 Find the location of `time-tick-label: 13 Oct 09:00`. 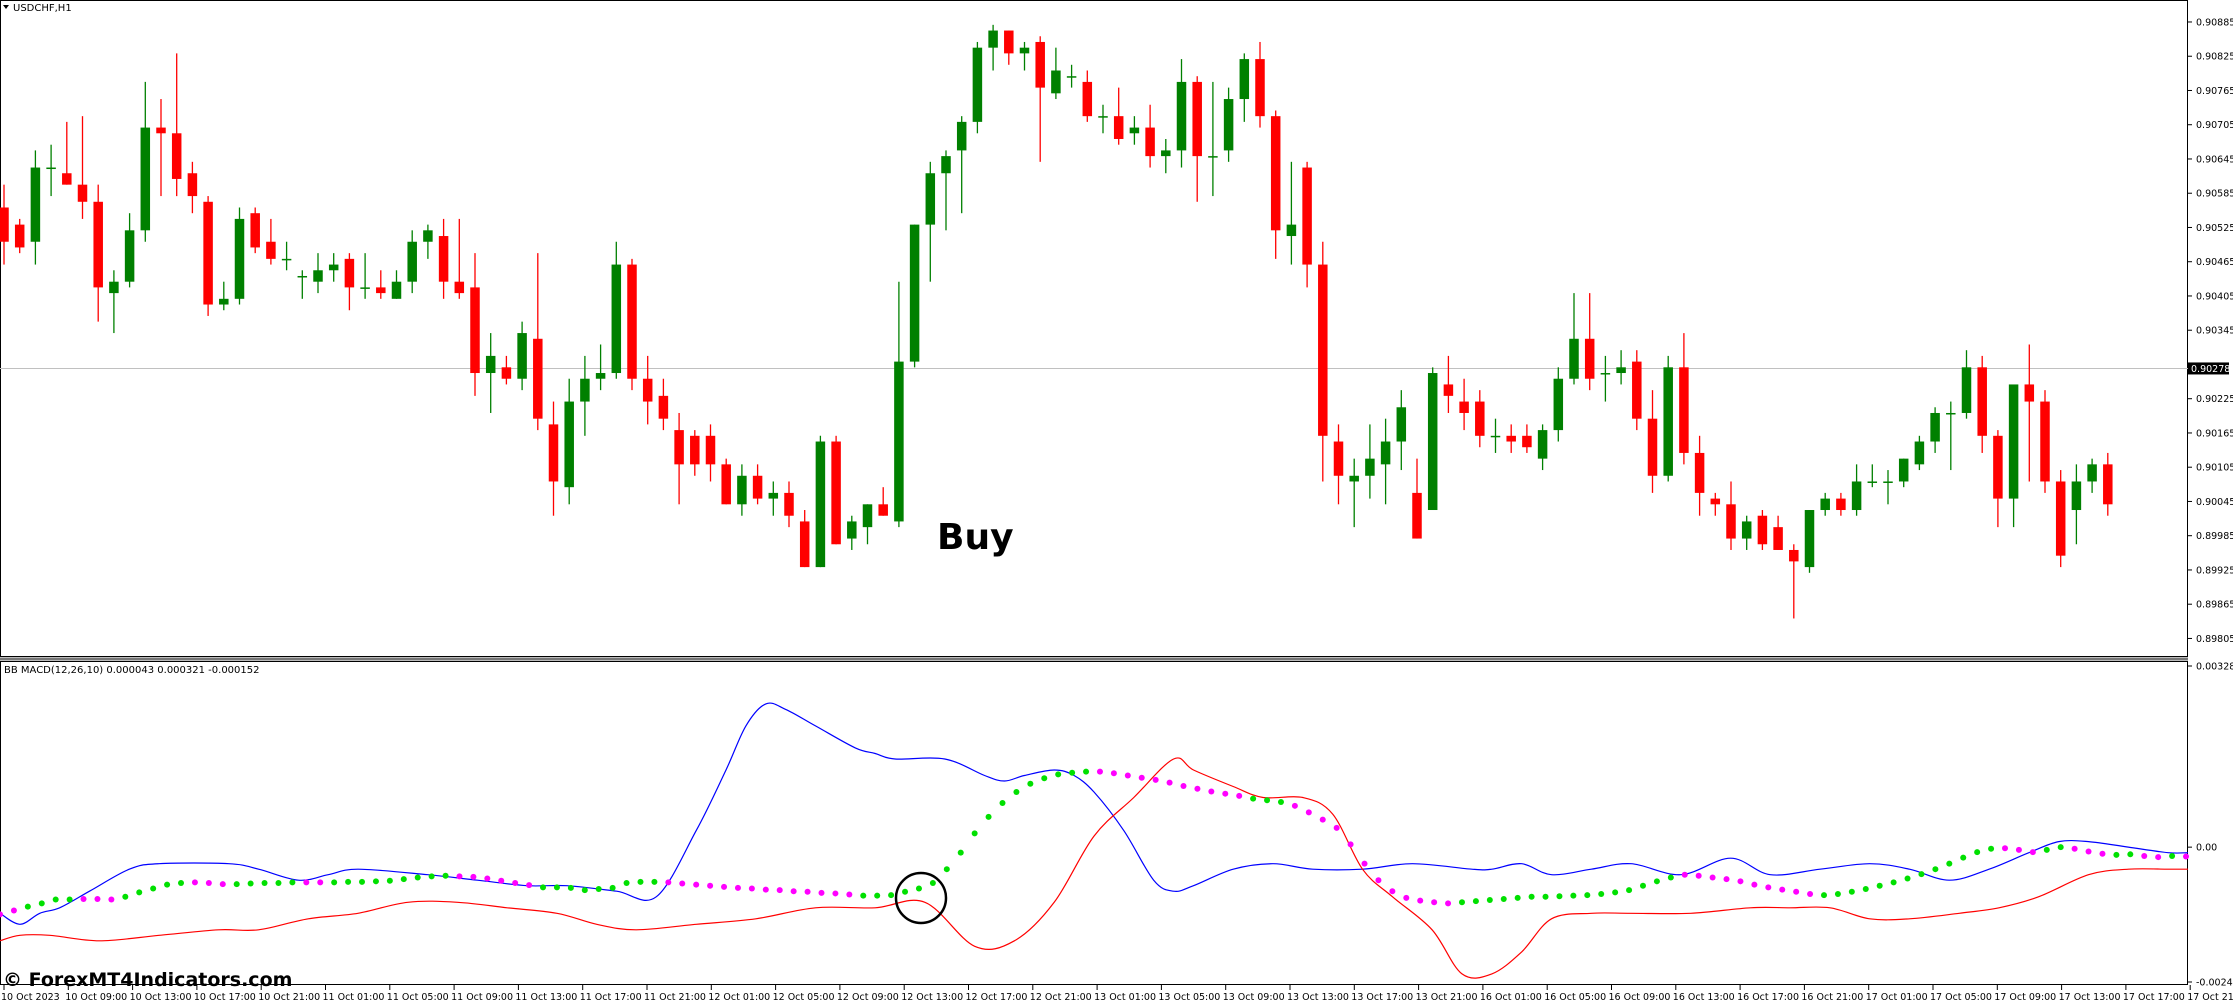

time-tick-label: 13 Oct 09:00 is located at coordinates (1254, 997).